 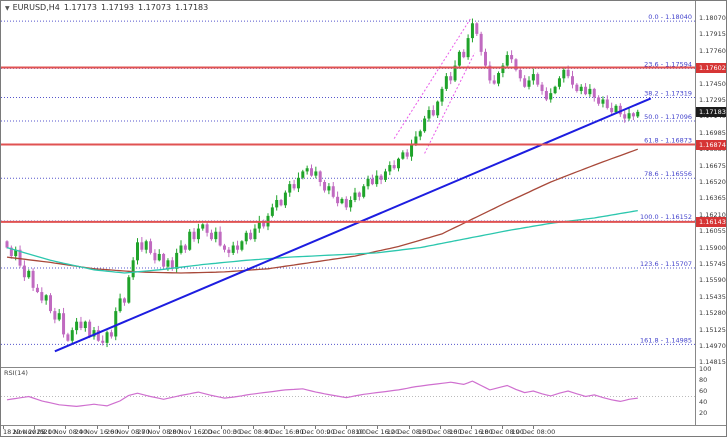 I want to click on price-level-badge: 1.16143, so click(x=711, y=221).